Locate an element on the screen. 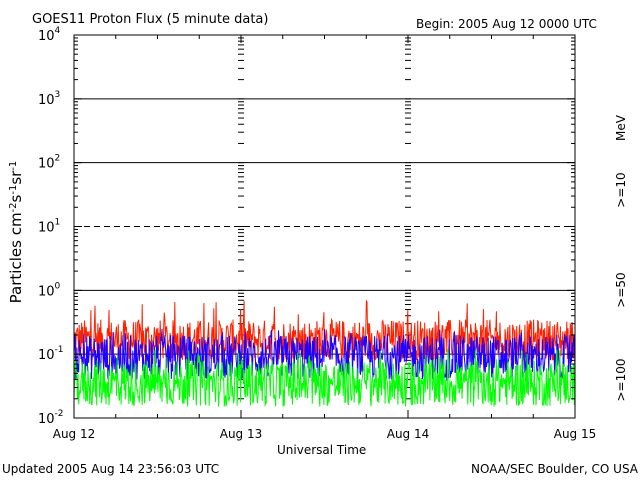  energy-unit-label: MeV is located at coordinates (621, 127).